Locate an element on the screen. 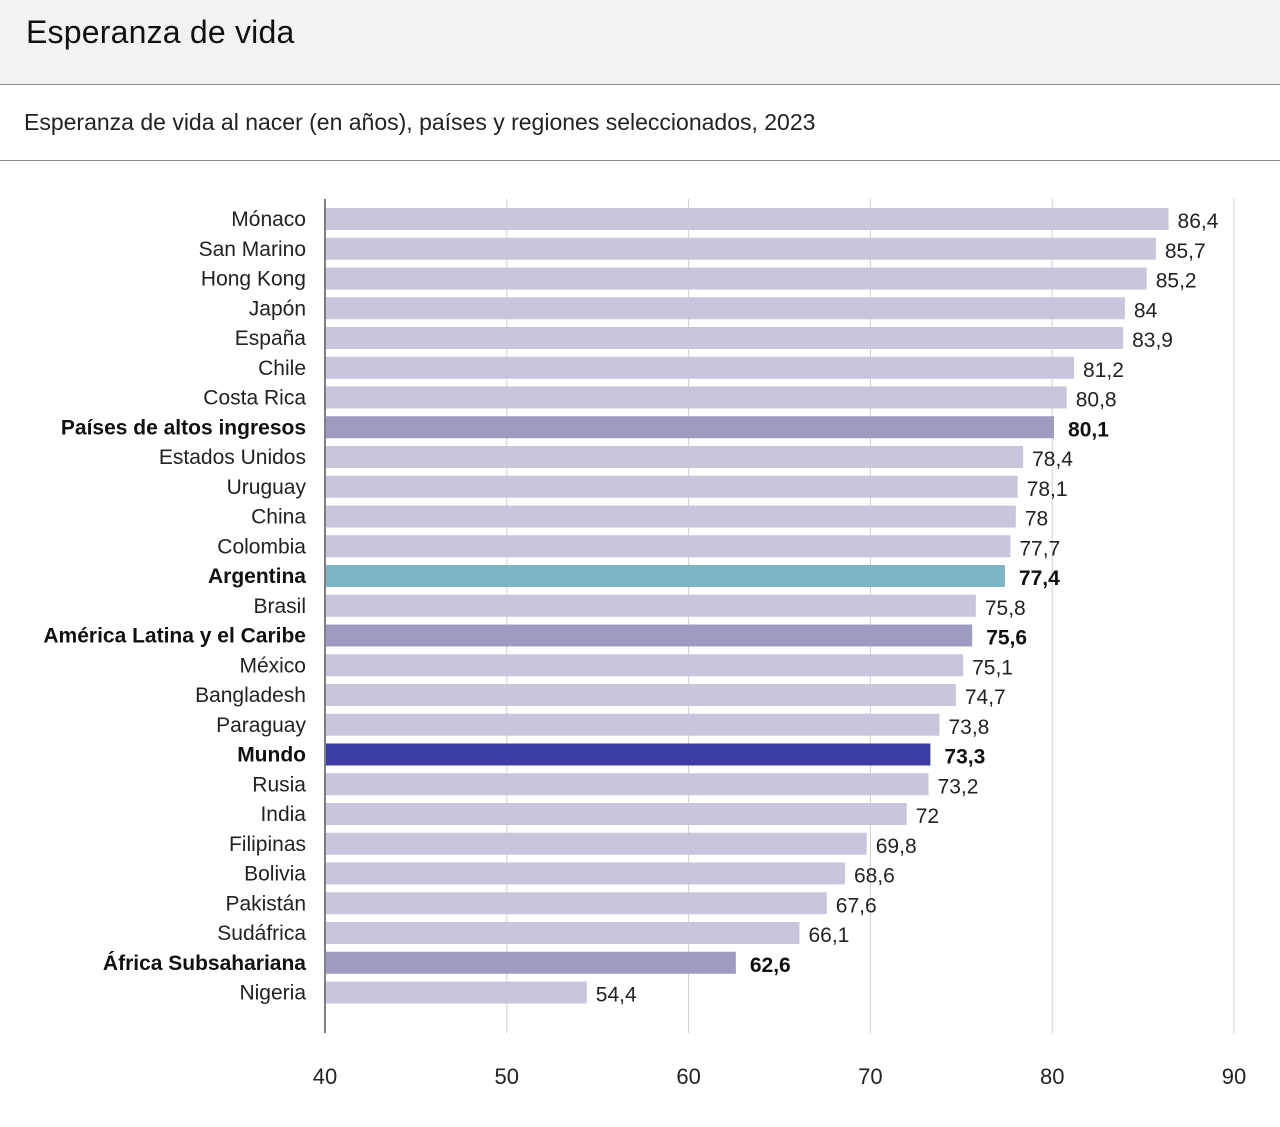  category-label: China is located at coordinates (278, 517).